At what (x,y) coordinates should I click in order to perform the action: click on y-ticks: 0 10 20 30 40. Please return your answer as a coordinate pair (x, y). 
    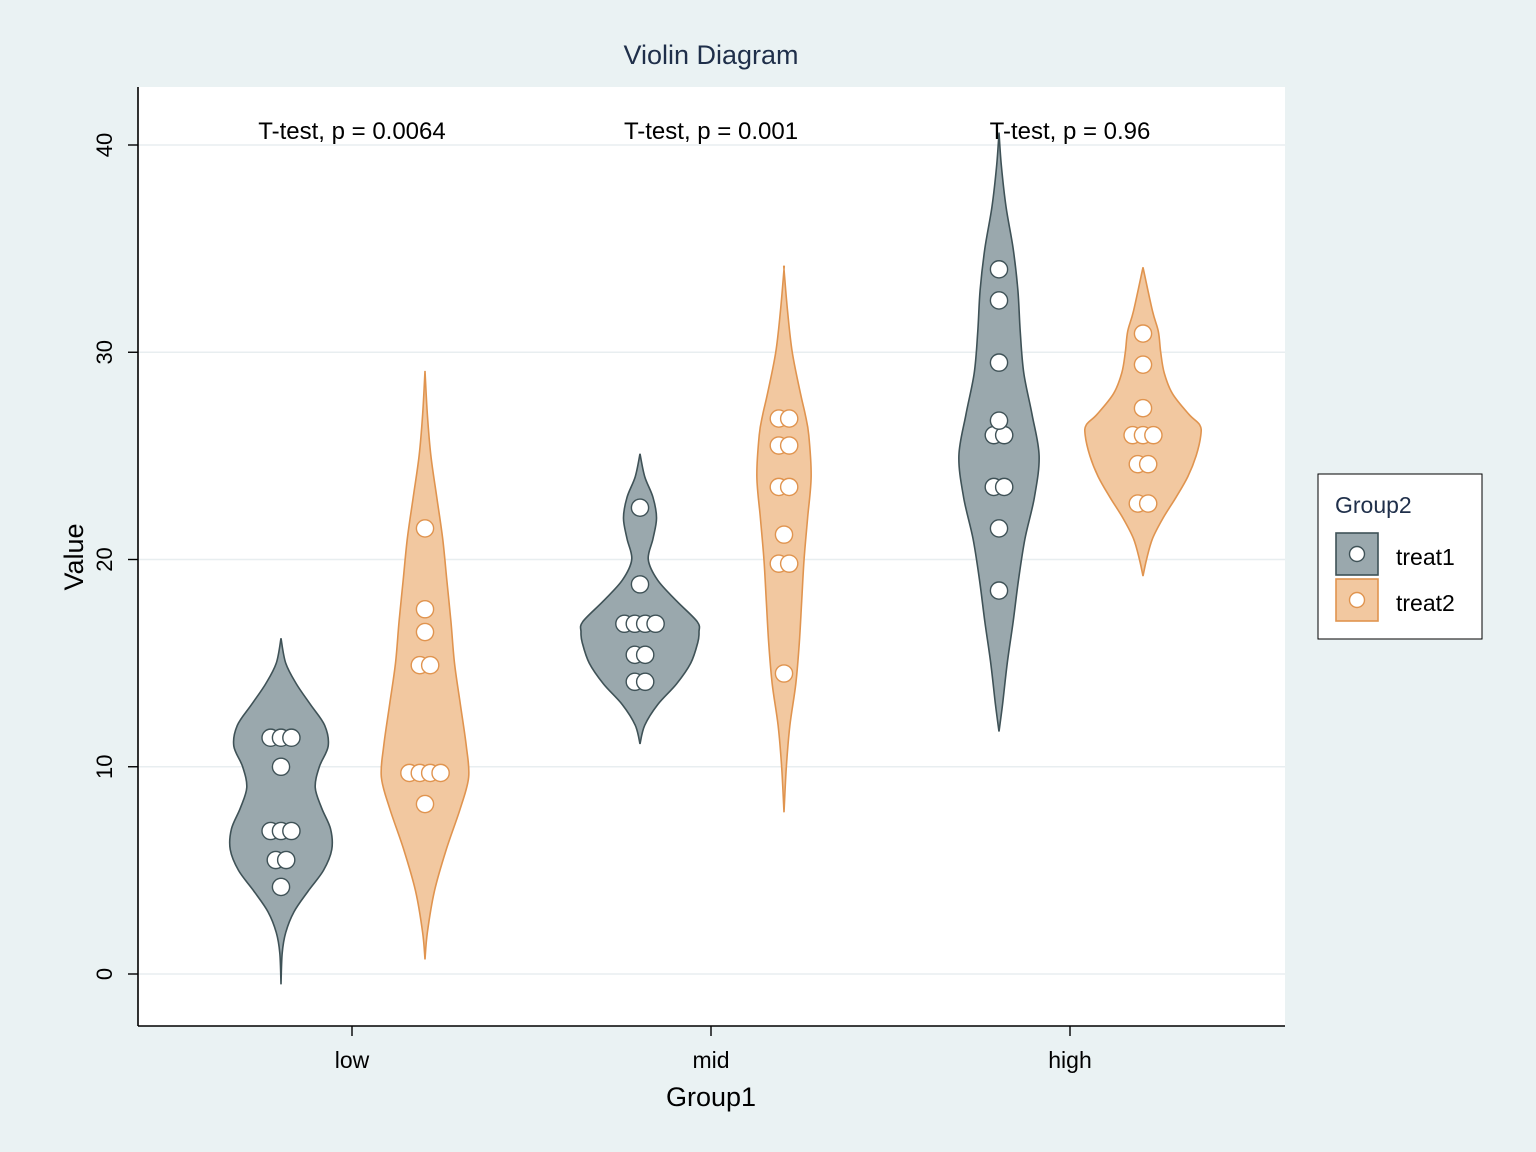
    Looking at the image, I should click on (115, 556).